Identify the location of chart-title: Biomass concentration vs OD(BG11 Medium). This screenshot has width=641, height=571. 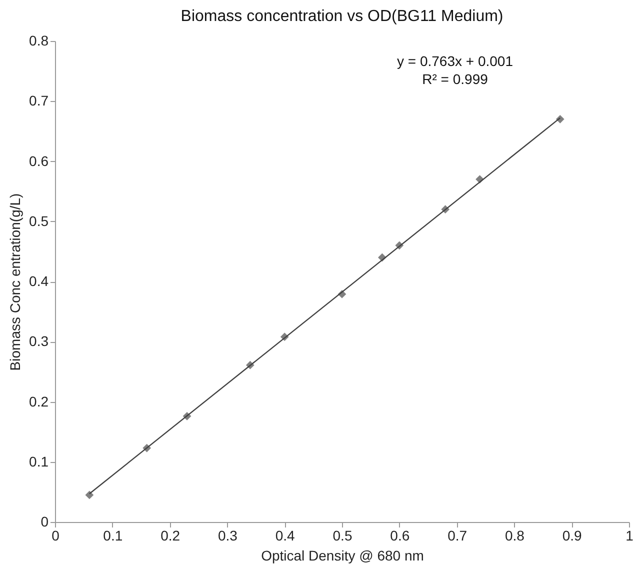
(342, 16).